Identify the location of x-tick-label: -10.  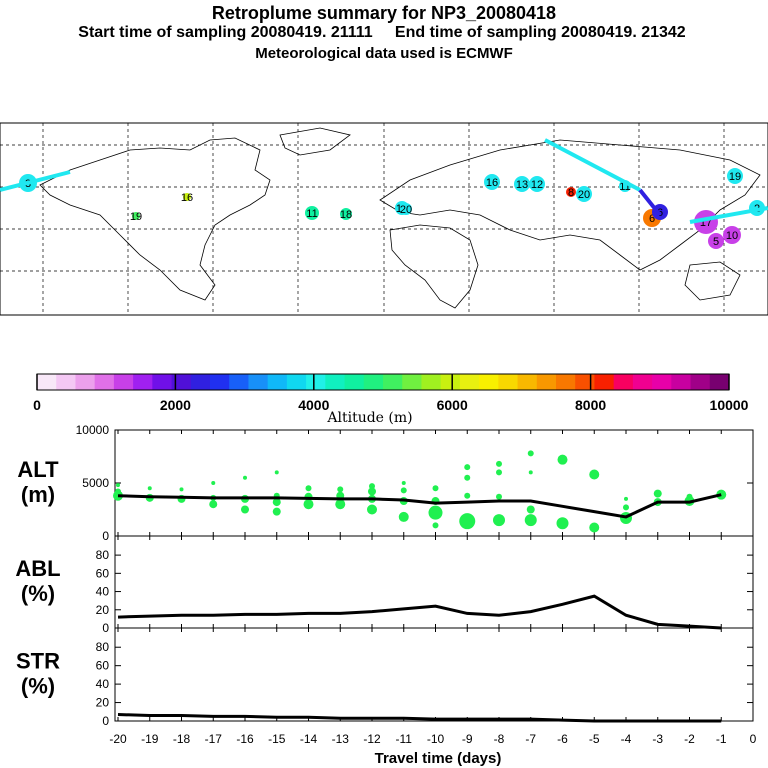
(436, 739).